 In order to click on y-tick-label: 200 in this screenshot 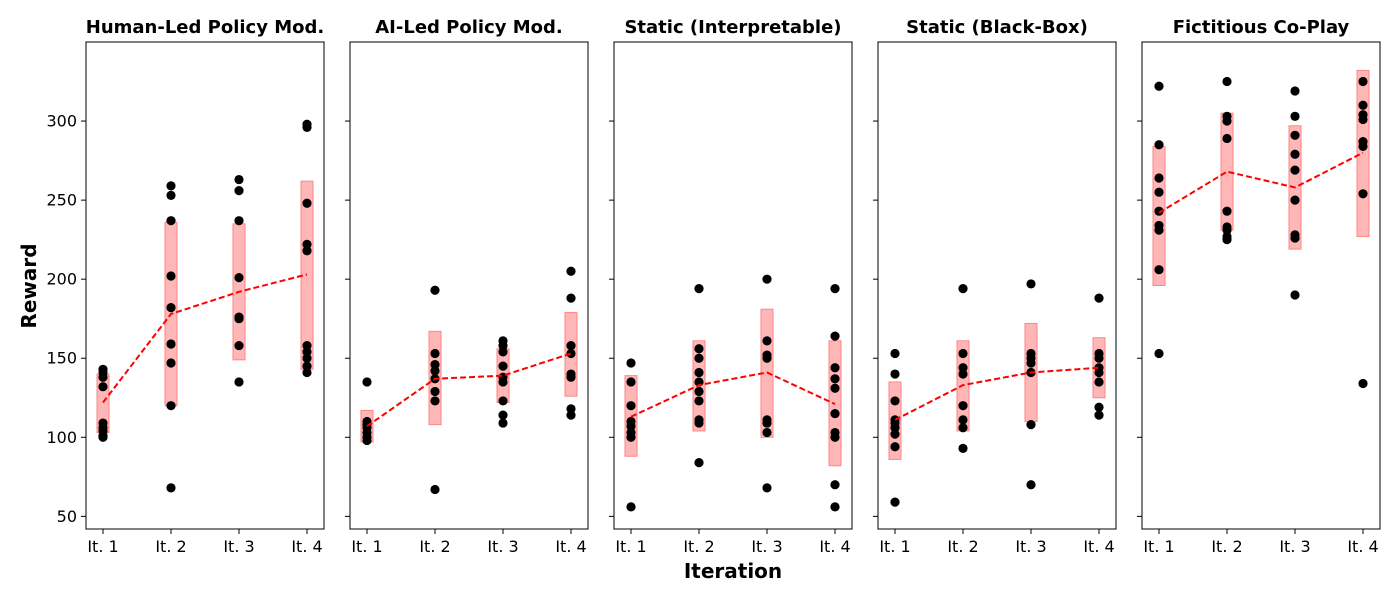, I will do `click(61, 279)`.